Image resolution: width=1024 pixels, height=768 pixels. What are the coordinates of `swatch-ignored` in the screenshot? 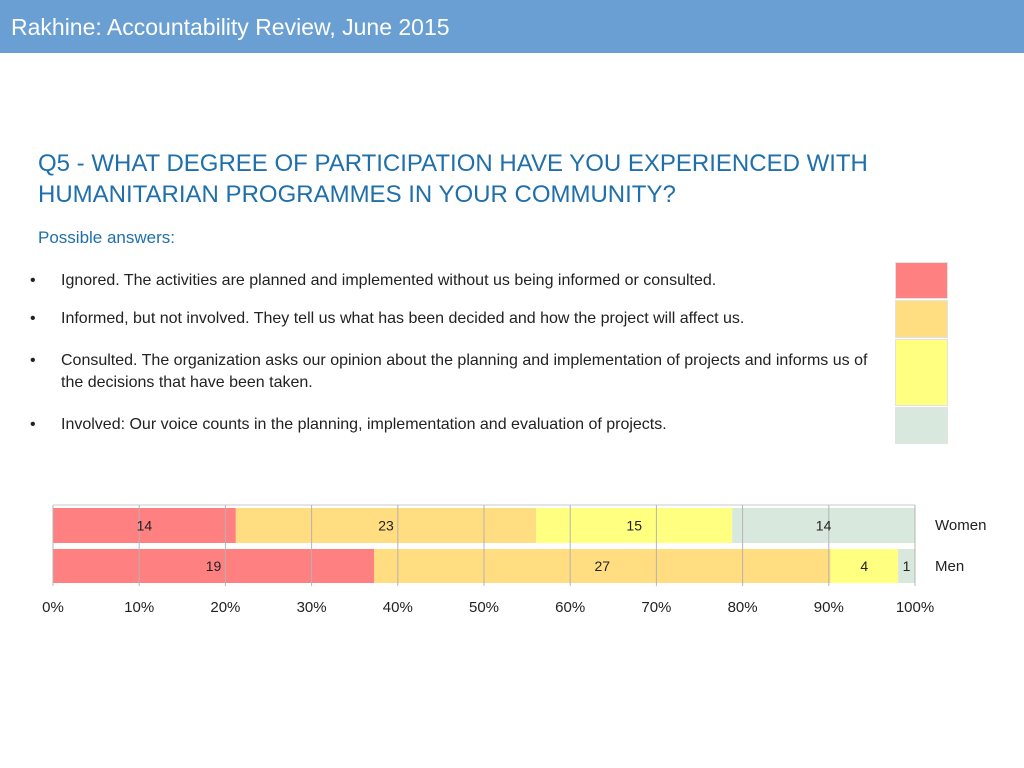 It's located at (921, 280).